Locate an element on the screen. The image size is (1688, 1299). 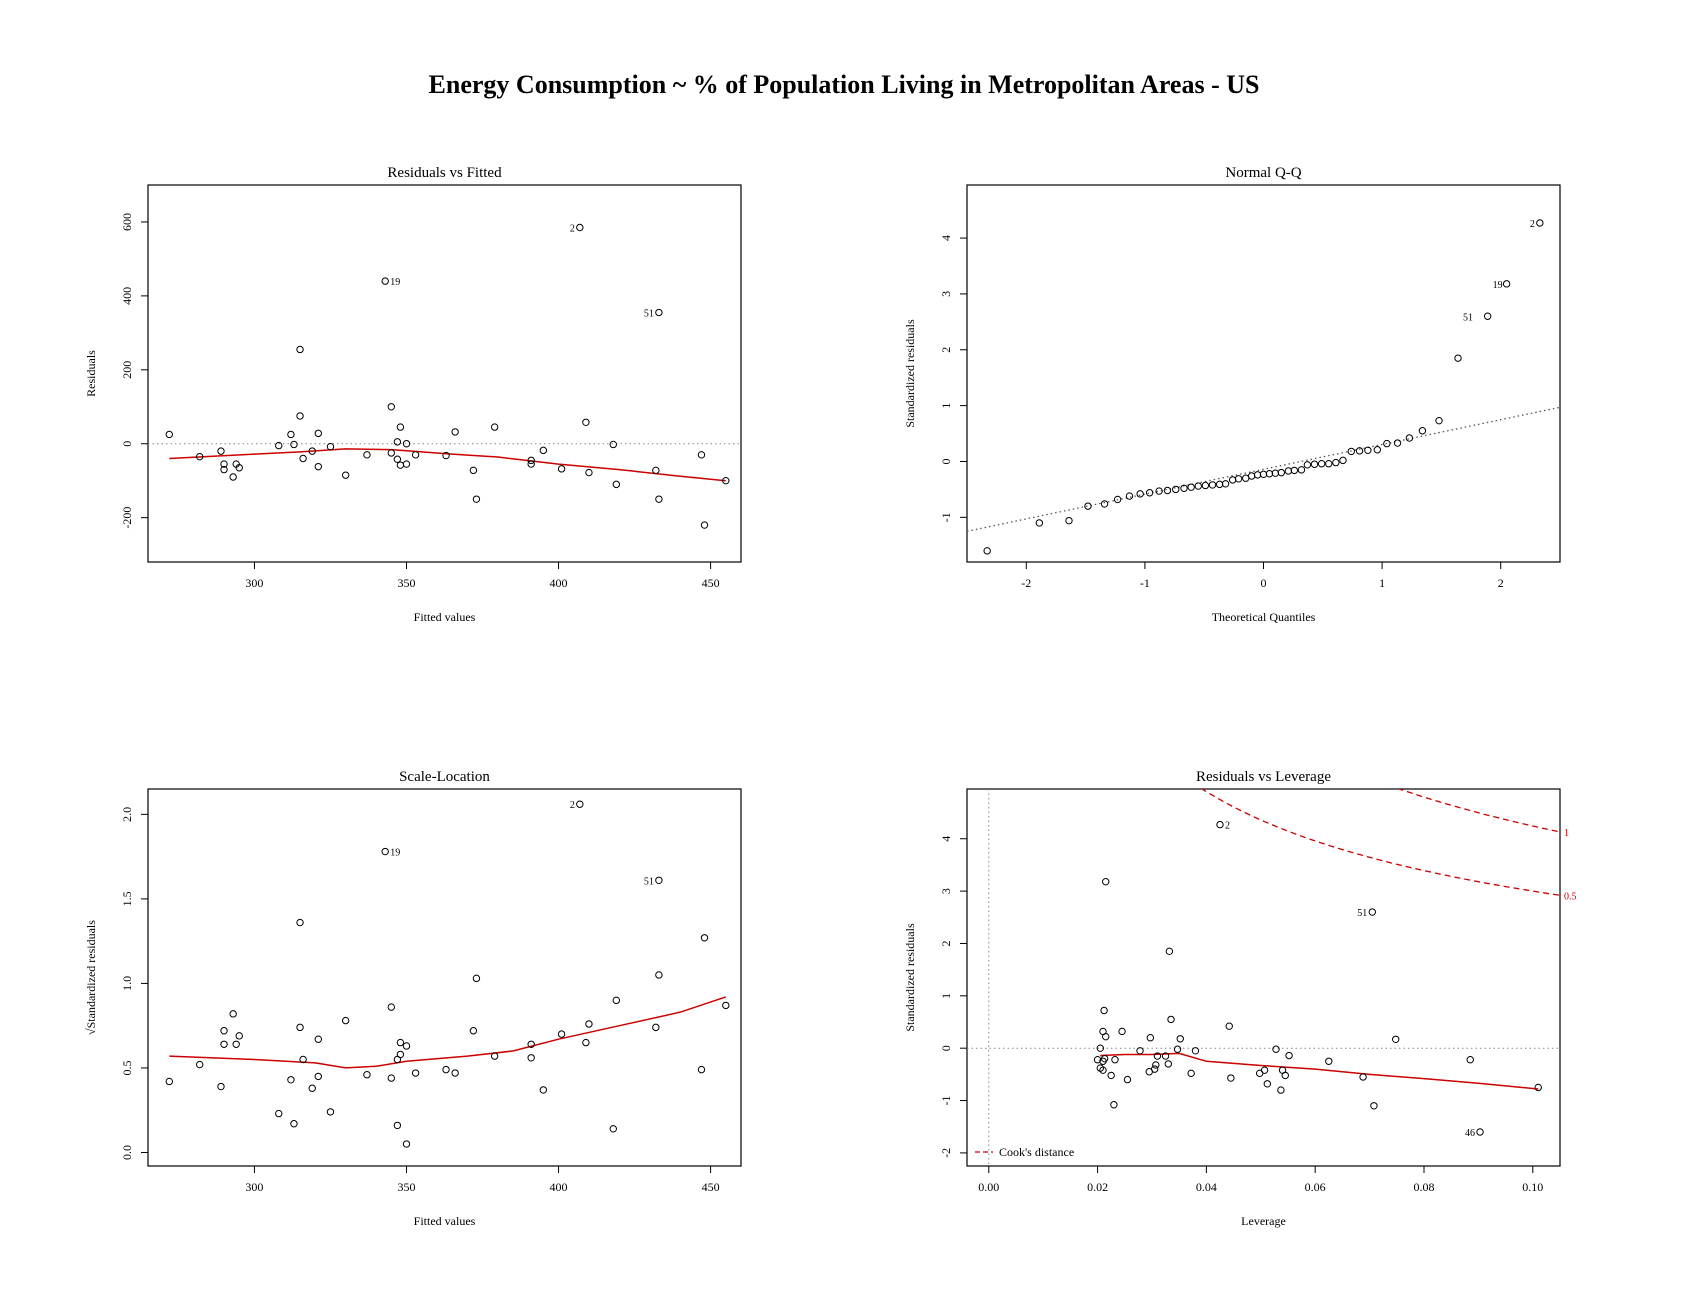
y-tick-label: 1.0 is located at coordinates (127, 983).